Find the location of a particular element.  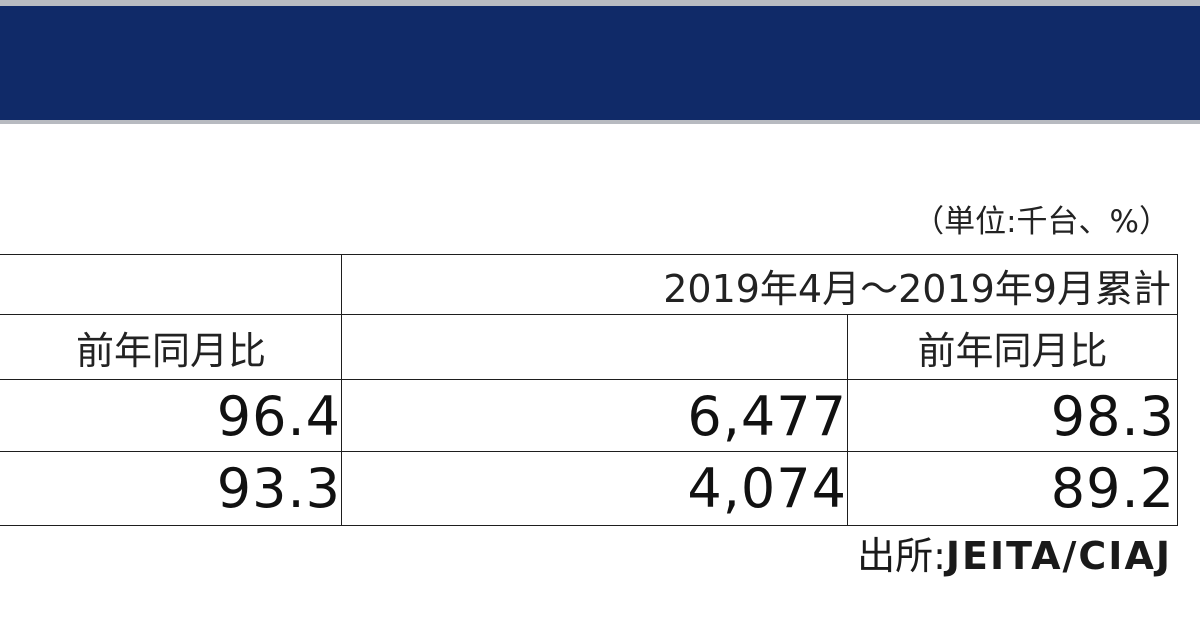

cumulative-header-blank is located at coordinates (595, 347).